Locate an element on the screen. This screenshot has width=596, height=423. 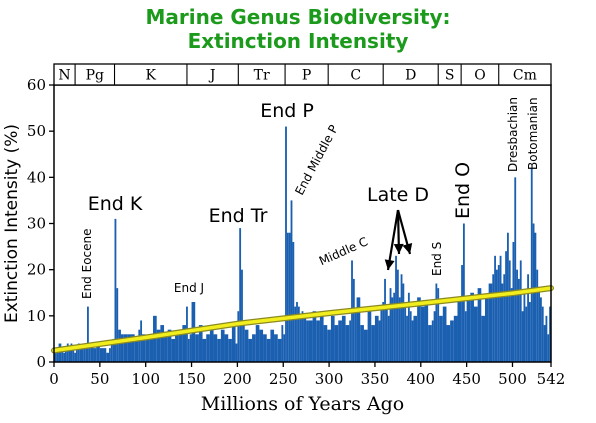
chart-title-line-1: Marine Genus Biodiversity: is located at coordinates (298, 17).